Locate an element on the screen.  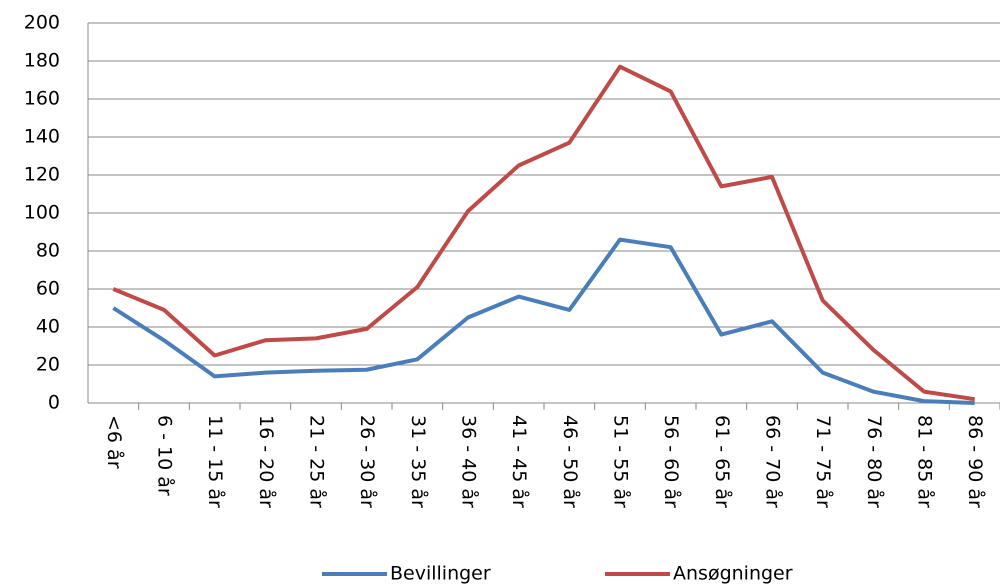
legend-label: Ansøgninger is located at coordinates (733, 574).